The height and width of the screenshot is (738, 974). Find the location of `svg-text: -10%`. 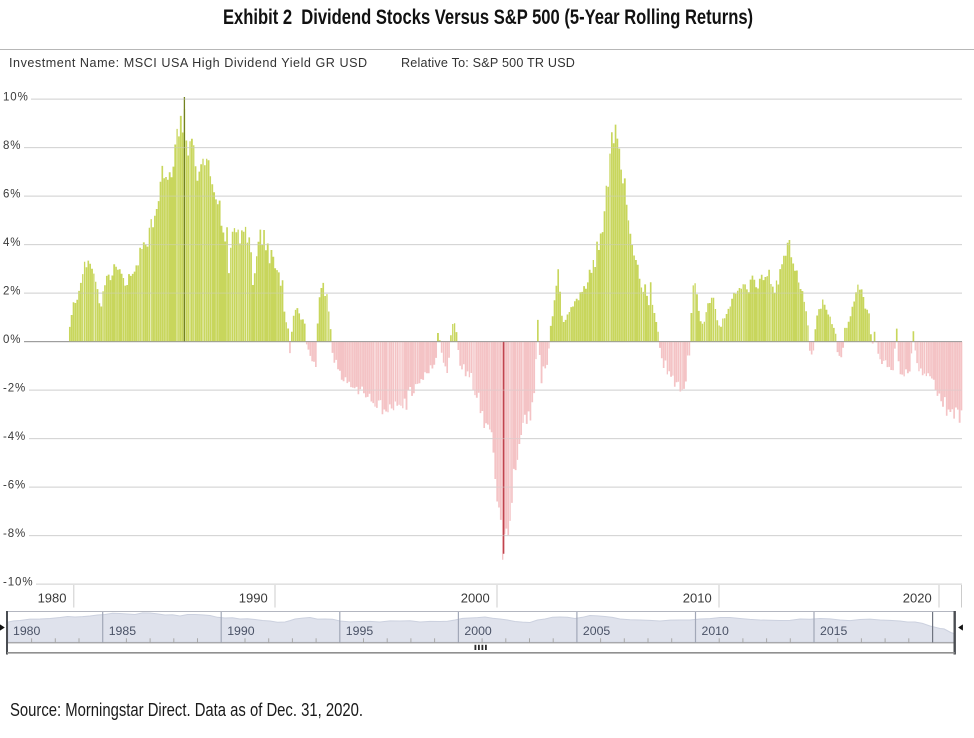

svg-text: -10% is located at coordinates (18, 582).